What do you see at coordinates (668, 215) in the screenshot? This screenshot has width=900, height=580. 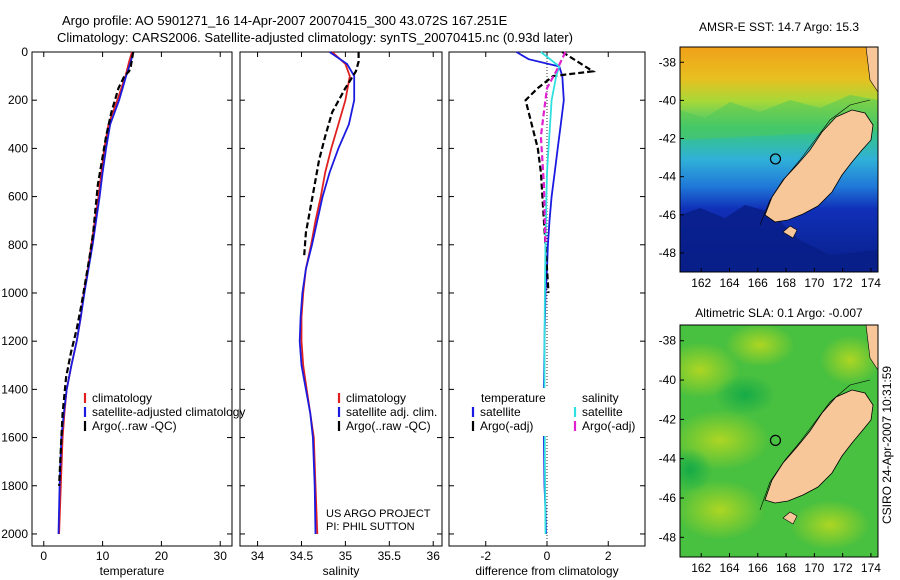 I see `map-y-tick-label: -46` at bounding box center [668, 215].